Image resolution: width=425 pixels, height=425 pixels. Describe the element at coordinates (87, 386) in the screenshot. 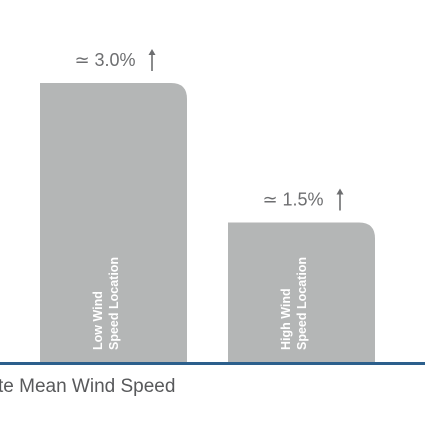

I see `x-axis-label: te Mean Wind Speed` at that location.